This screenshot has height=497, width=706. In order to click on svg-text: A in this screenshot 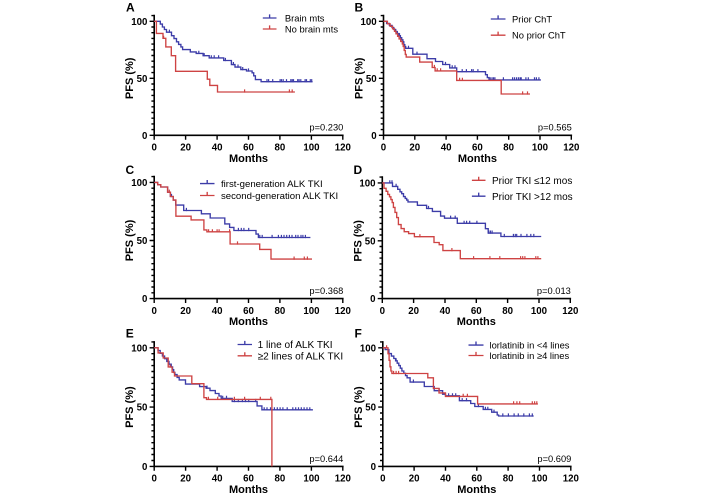, I will do `click(130, 7)`.